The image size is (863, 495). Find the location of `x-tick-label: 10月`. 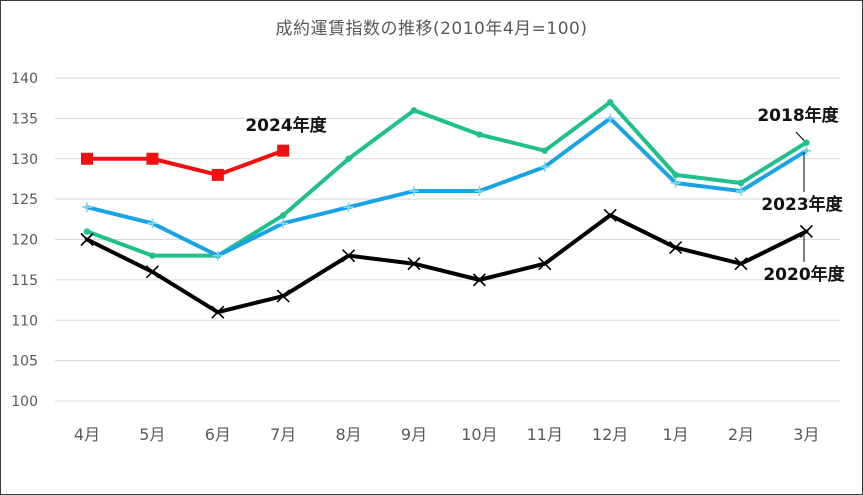

x-tick-label: 10月 is located at coordinates (479, 434).